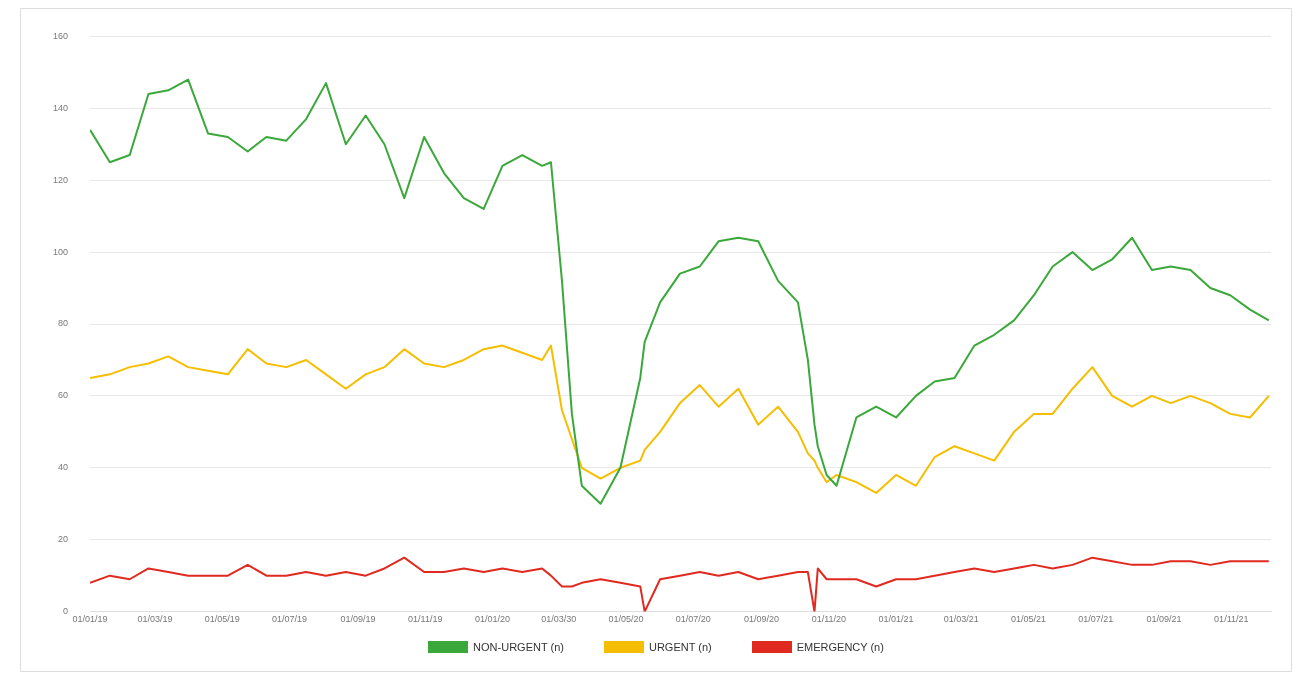  What do you see at coordinates (60, 107) in the screenshot?
I see `y-tick-label: 140` at bounding box center [60, 107].